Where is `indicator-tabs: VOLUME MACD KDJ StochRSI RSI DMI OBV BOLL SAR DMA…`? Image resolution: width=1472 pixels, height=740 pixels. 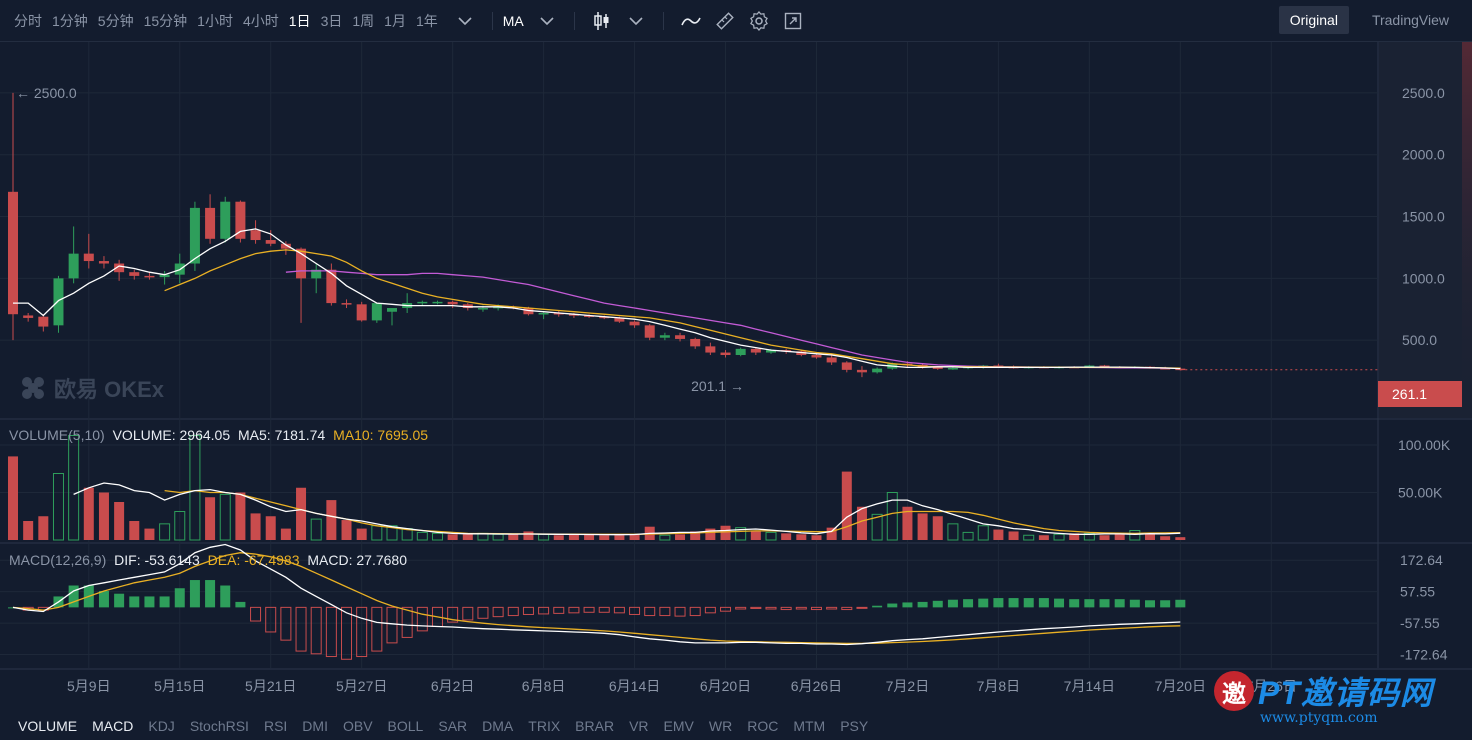
indicator-tabs: VOLUME MACD KDJ StochRSI RSI DMI OBV BOLL SAR DMA… is located at coordinates (736, 726).